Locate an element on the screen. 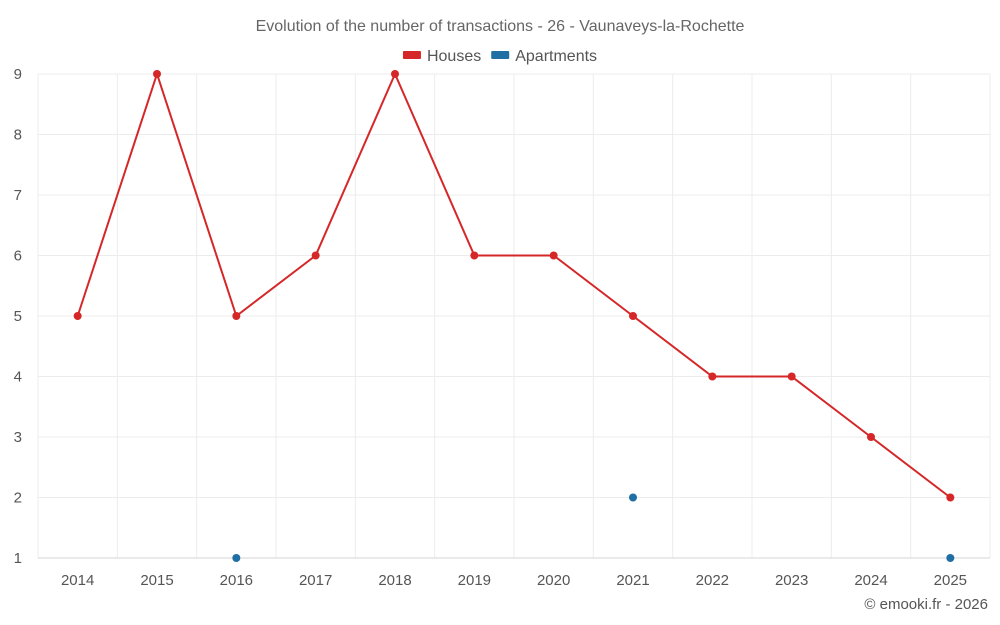  y-tick-label: 8 is located at coordinates (18, 135).